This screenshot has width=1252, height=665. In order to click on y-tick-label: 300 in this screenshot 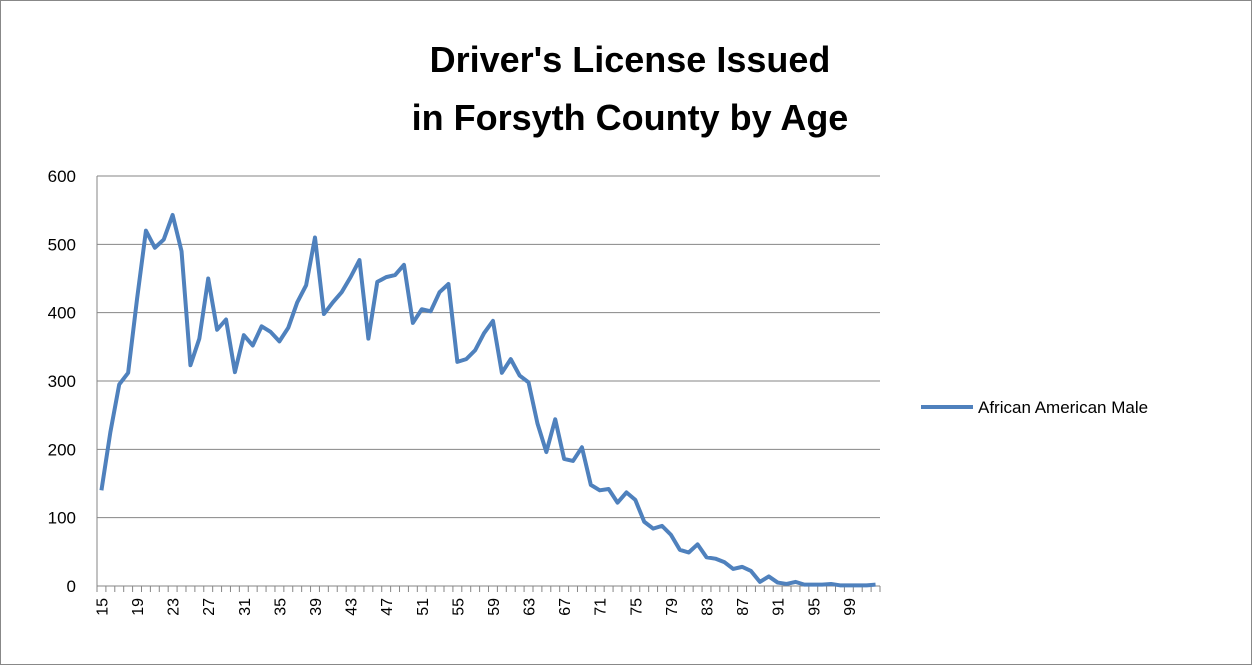, I will do `click(62, 381)`.